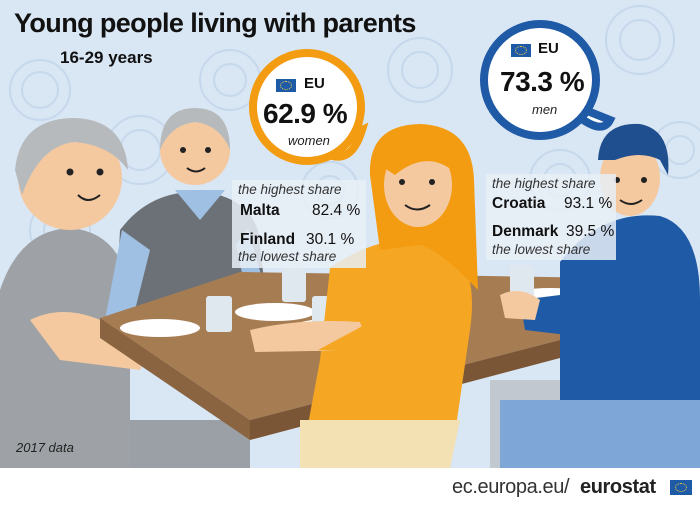 The width and height of the screenshot is (700, 506). What do you see at coordinates (541, 249) in the screenshot?
I see `men-lowest-label: the lowest share` at bounding box center [541, 249].